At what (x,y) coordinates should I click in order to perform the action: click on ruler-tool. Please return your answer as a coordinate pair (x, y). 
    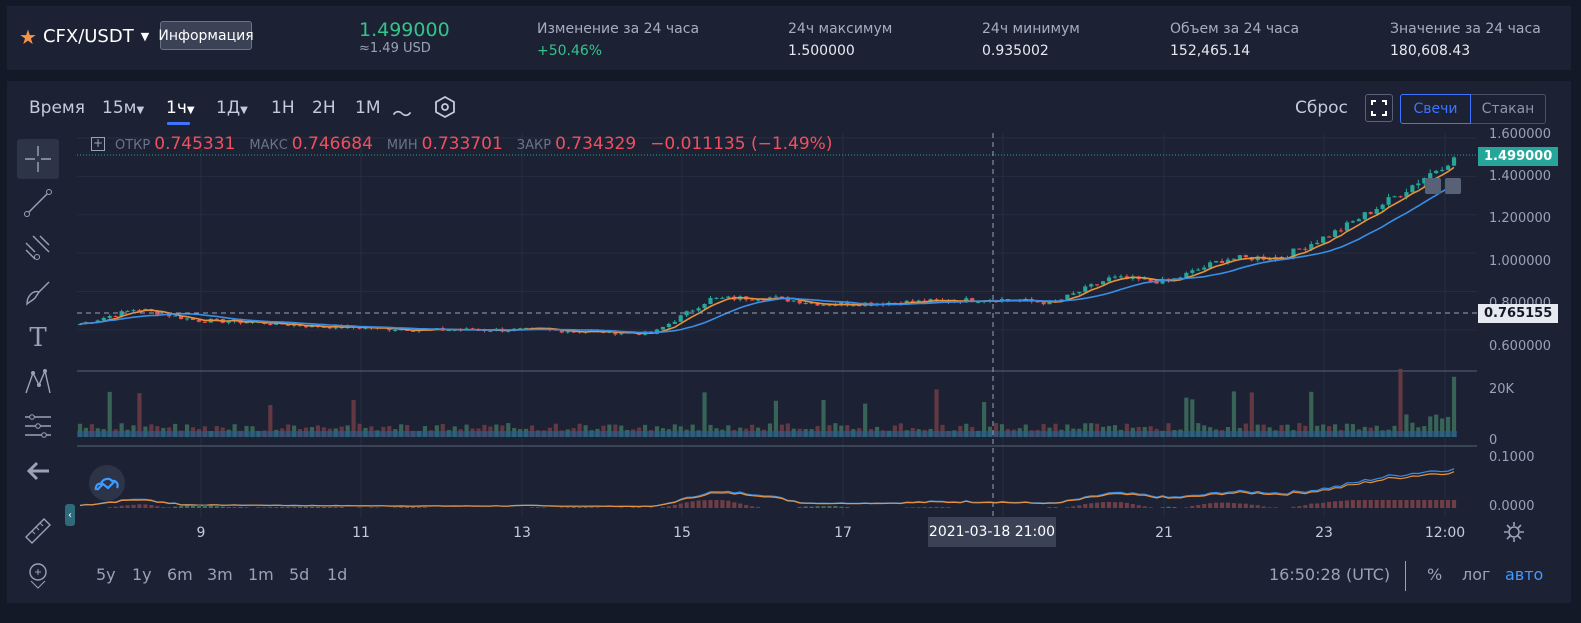
    Looking at the image, I should click on (38, 531).